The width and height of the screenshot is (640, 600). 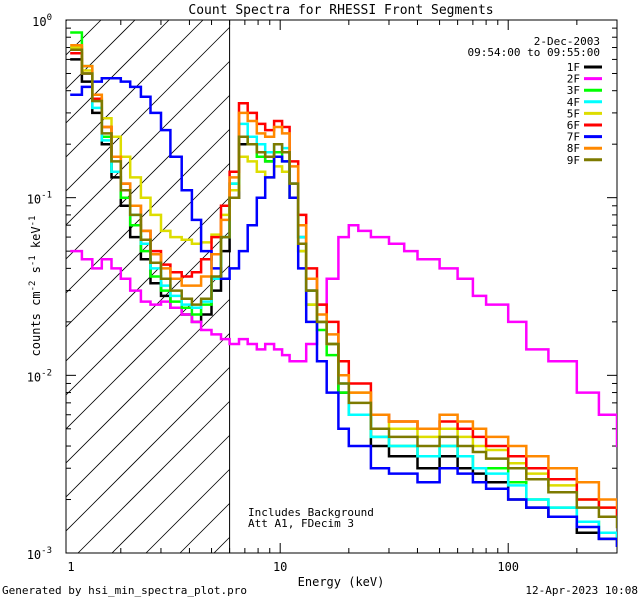 What do you see at coordinates (311, 512) in the screenshot?
I see `annotation-background: Includes Background` at bounding box center [311, 512].